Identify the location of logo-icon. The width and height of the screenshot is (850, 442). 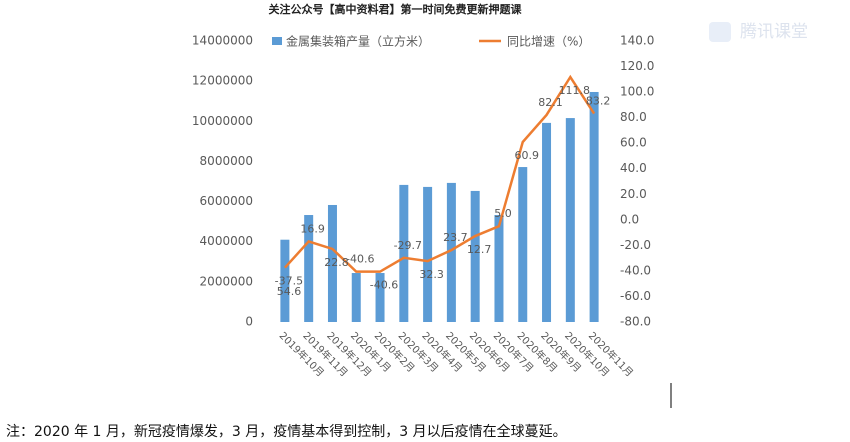
(720, 32).